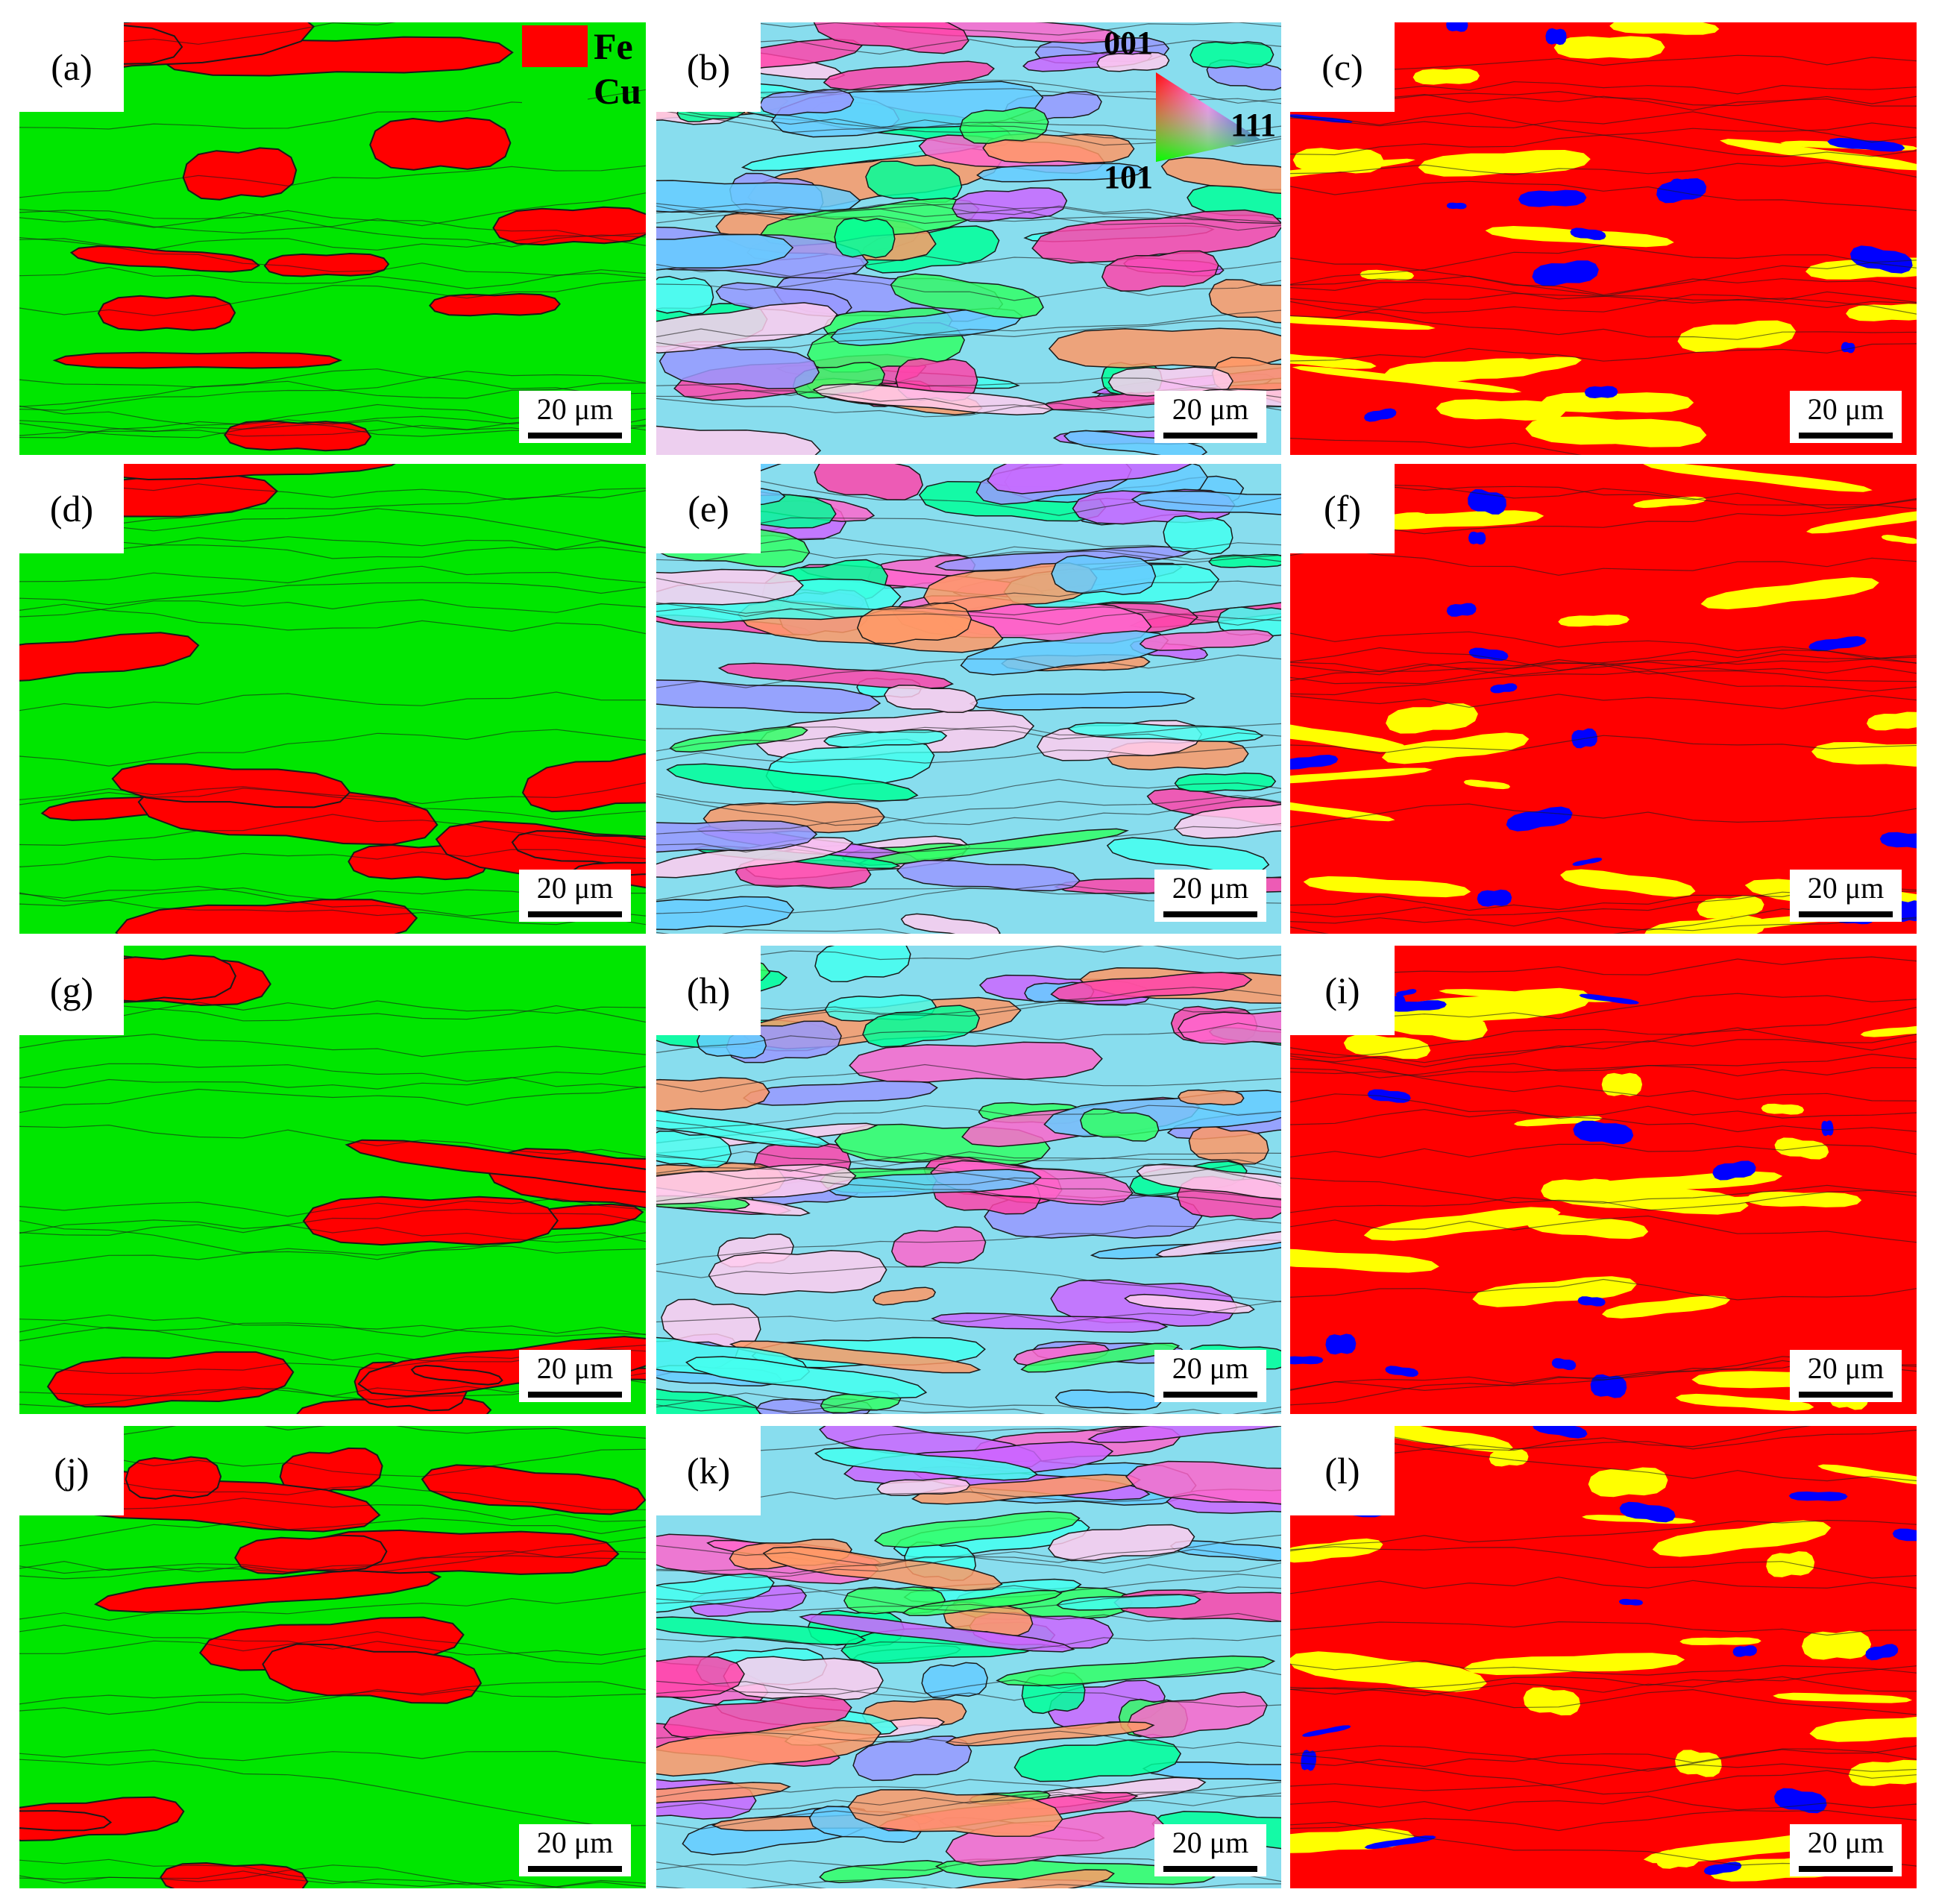 This screenshot has height=1904, width=1933. What do you see at coordinates (1846, 914) in the screenshot?
I see `scale-bar-line` at bounding box center [1846, 914].